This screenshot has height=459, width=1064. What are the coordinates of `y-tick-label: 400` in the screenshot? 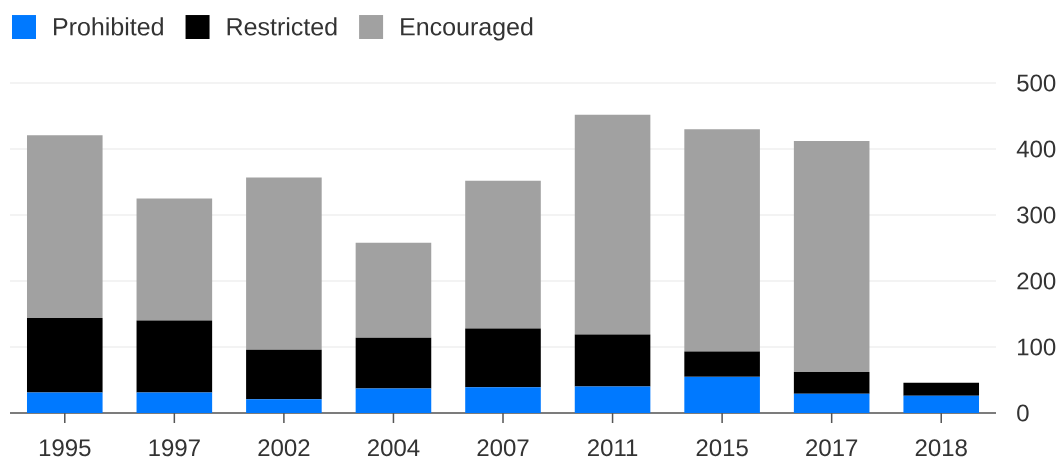 It's located at (1036, 149).